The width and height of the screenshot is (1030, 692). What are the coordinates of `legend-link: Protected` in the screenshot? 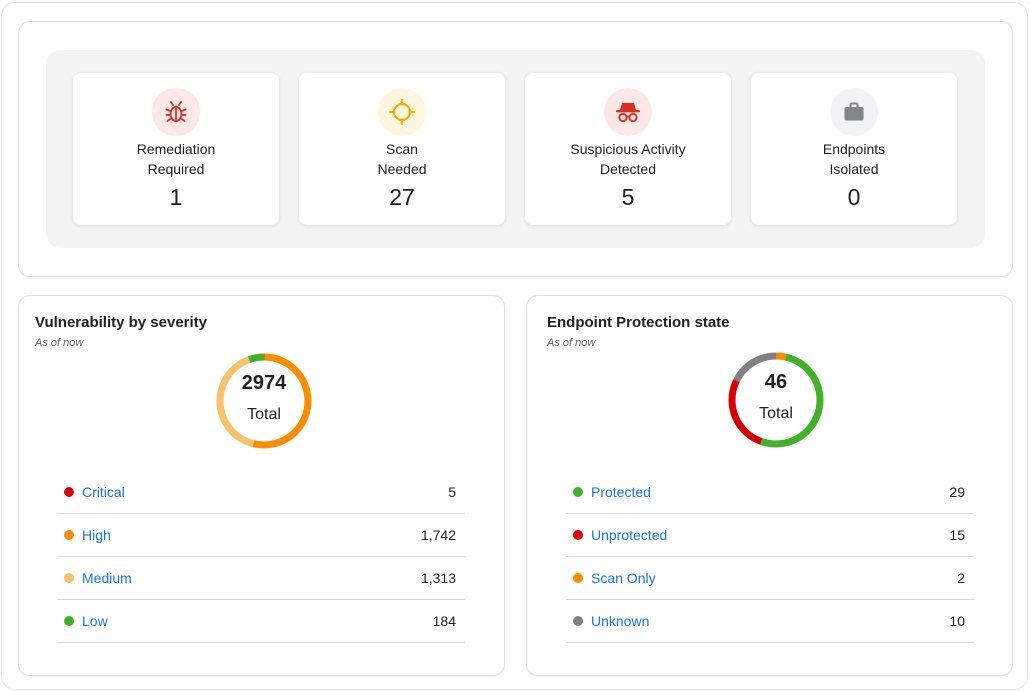 It's located at (621, 492).